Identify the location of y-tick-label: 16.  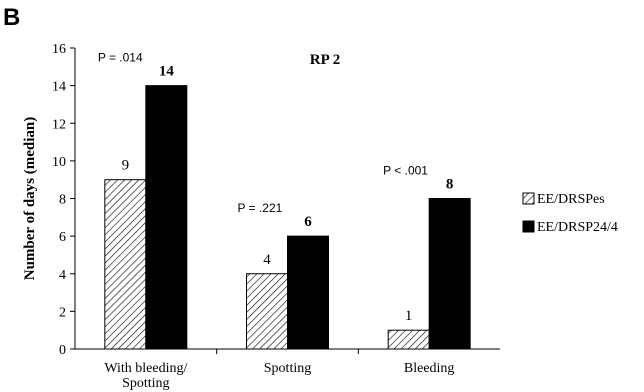
(59, 49).